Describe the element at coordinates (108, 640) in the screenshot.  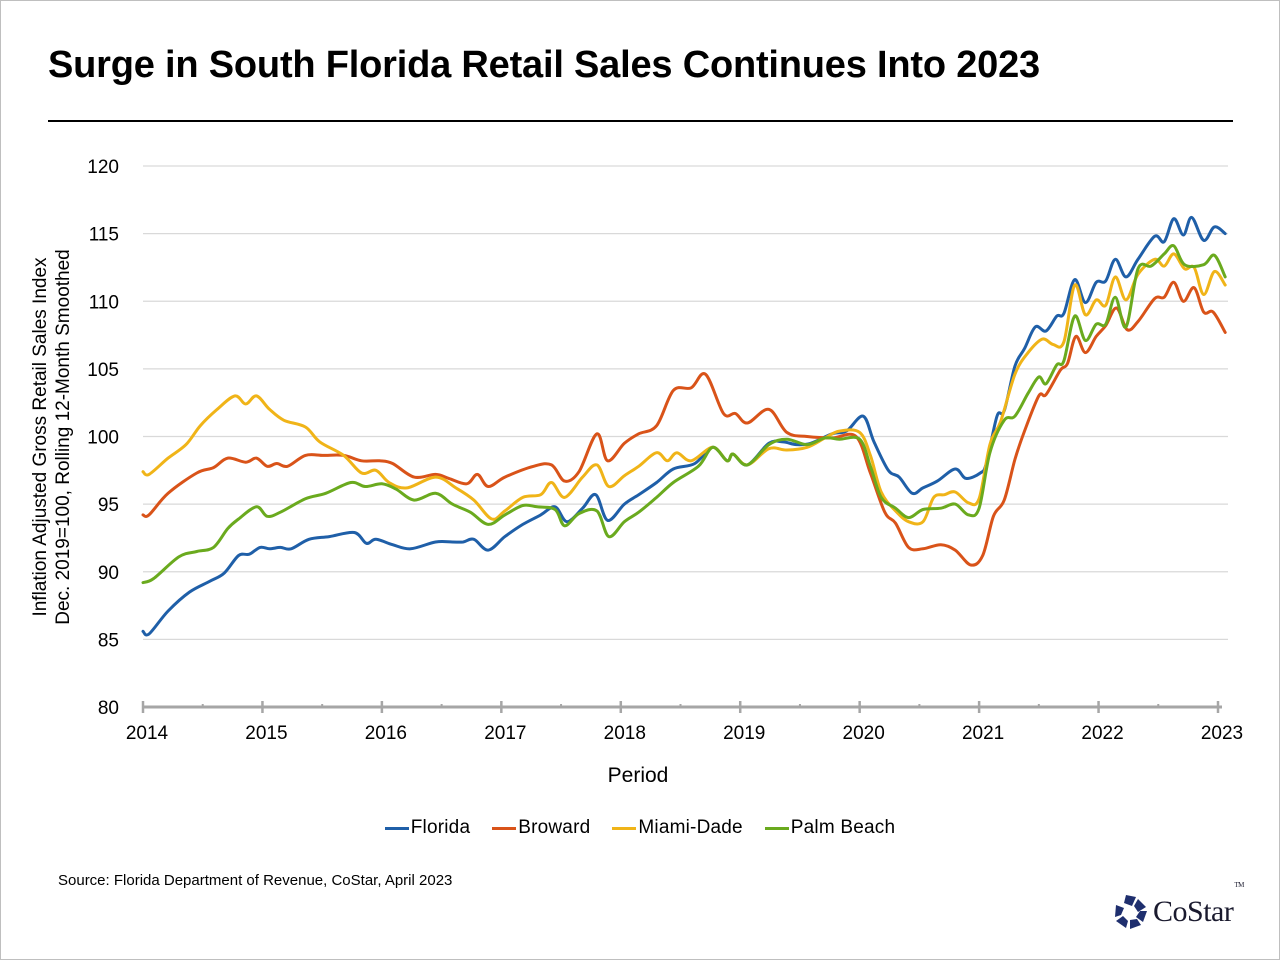
I see `y-tick-label: 85` at that location.